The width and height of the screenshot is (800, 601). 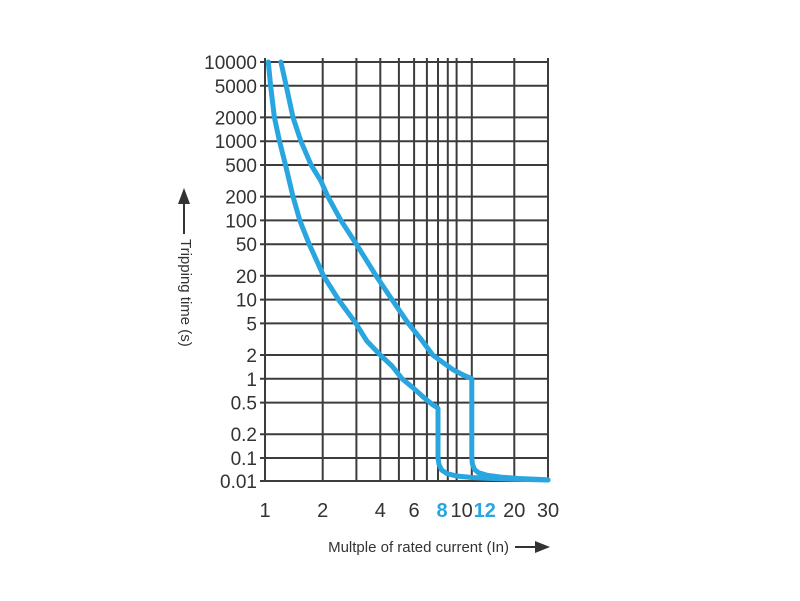 I want to click on x-tick-label-8: 8, so click(x=441, y=511).